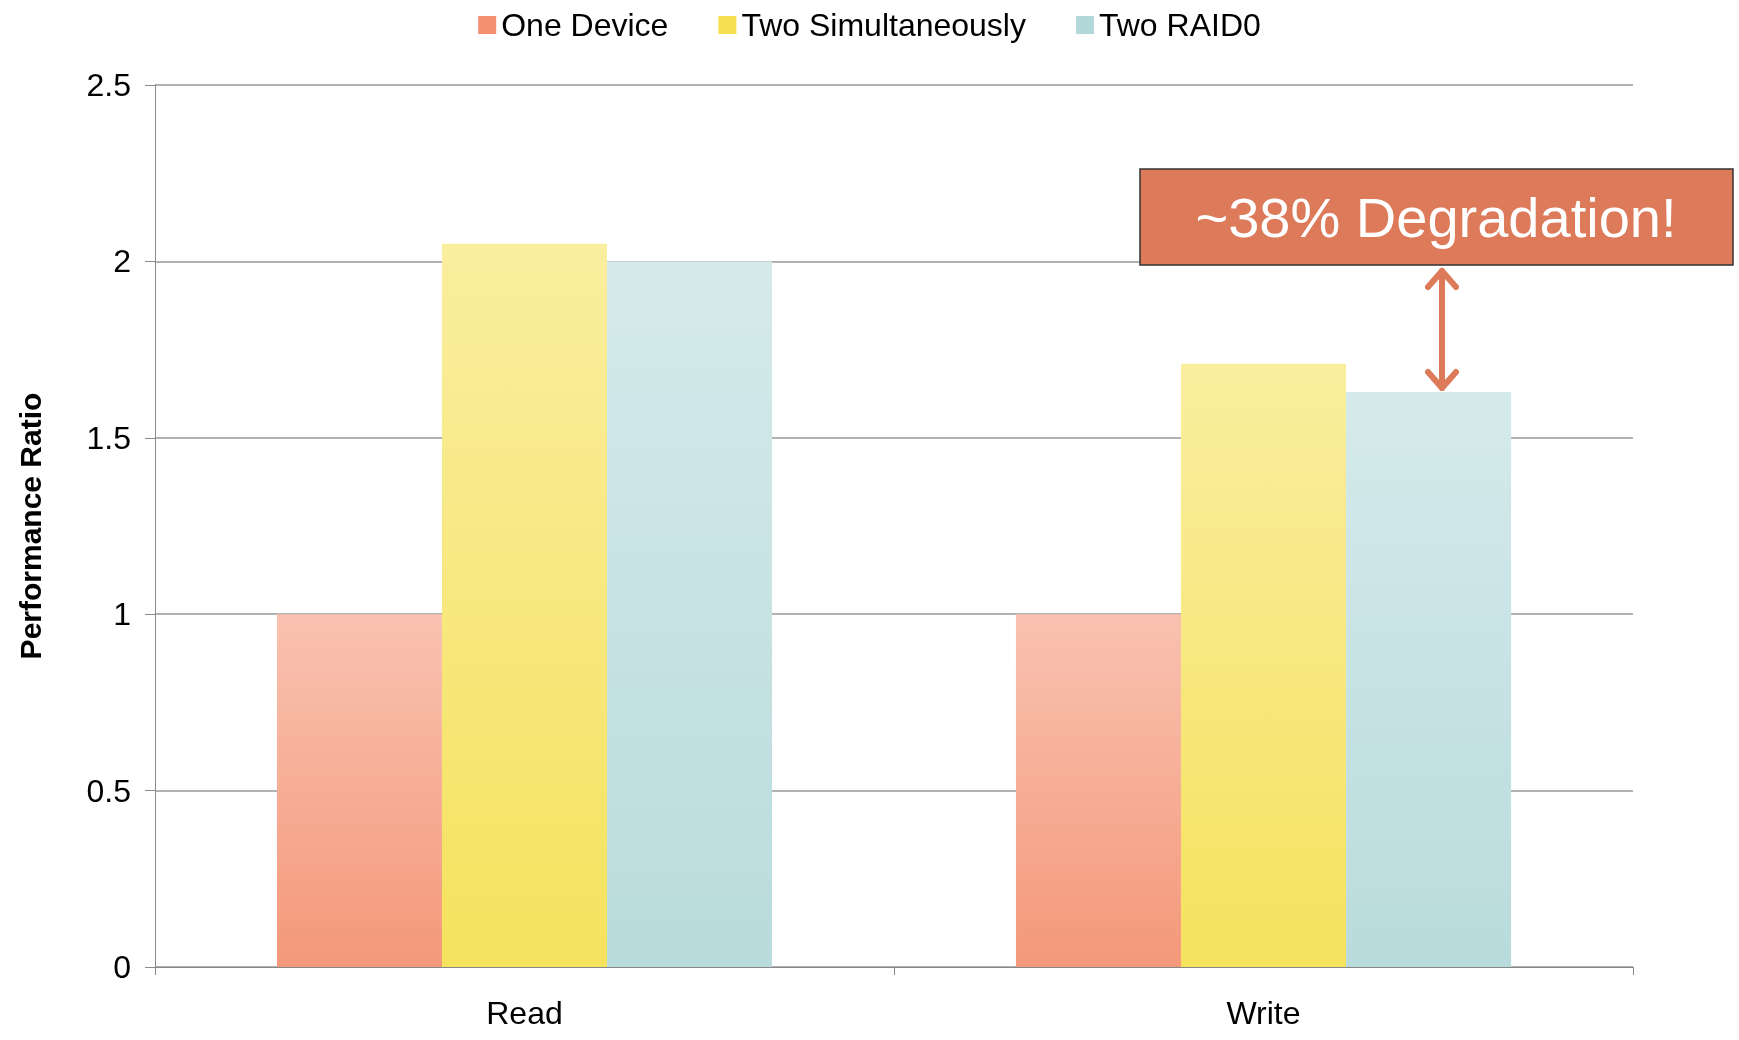  I want to click on legend-label: Two RAID0, so click(1179, 25).